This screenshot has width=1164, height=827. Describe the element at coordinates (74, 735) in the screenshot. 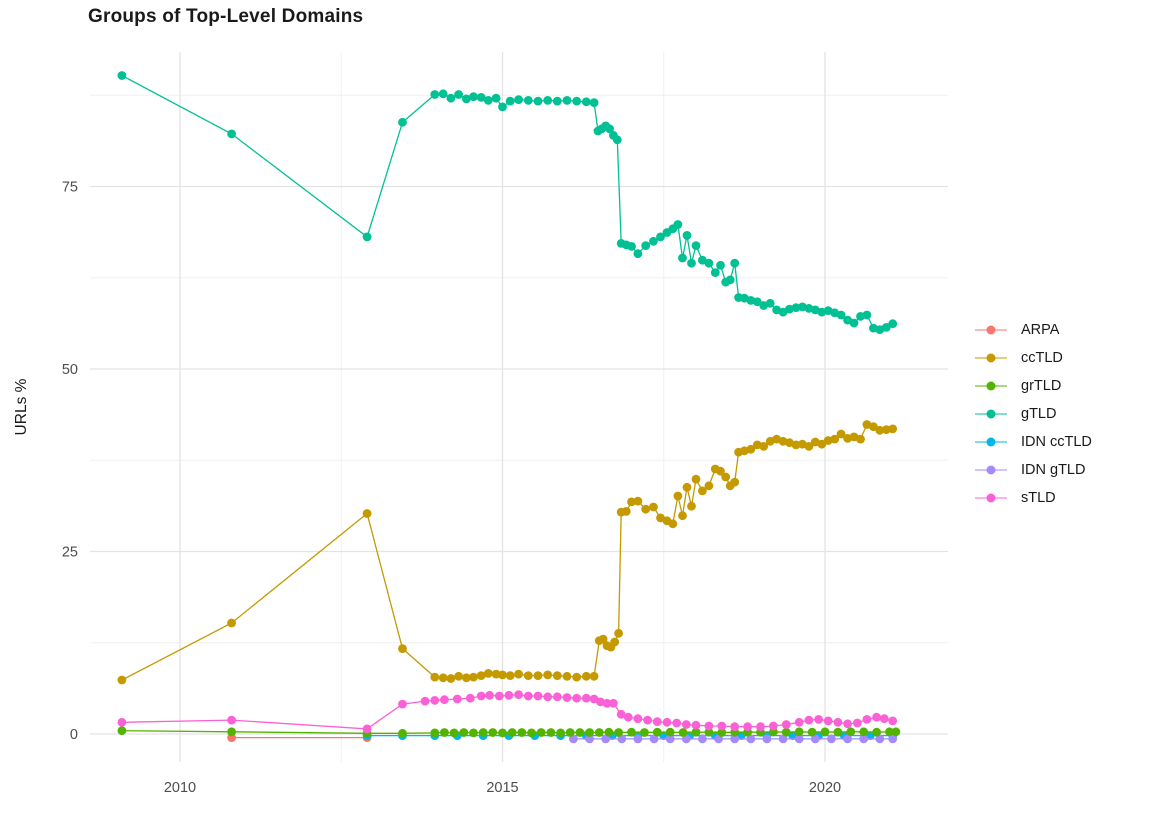

I see `y-tick-label: 0` at that location.